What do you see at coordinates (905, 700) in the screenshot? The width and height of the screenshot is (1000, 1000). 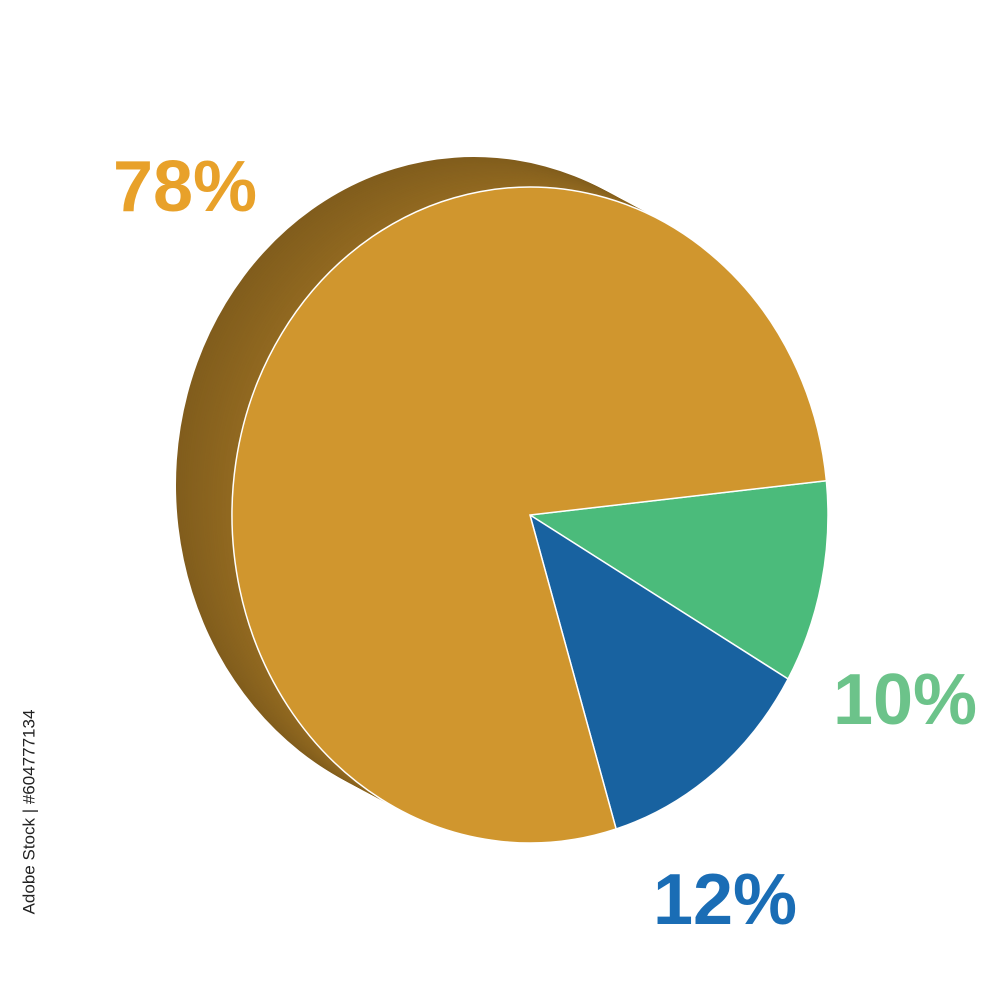 I see `value-label: 10%` at bounding box center [905, 700].